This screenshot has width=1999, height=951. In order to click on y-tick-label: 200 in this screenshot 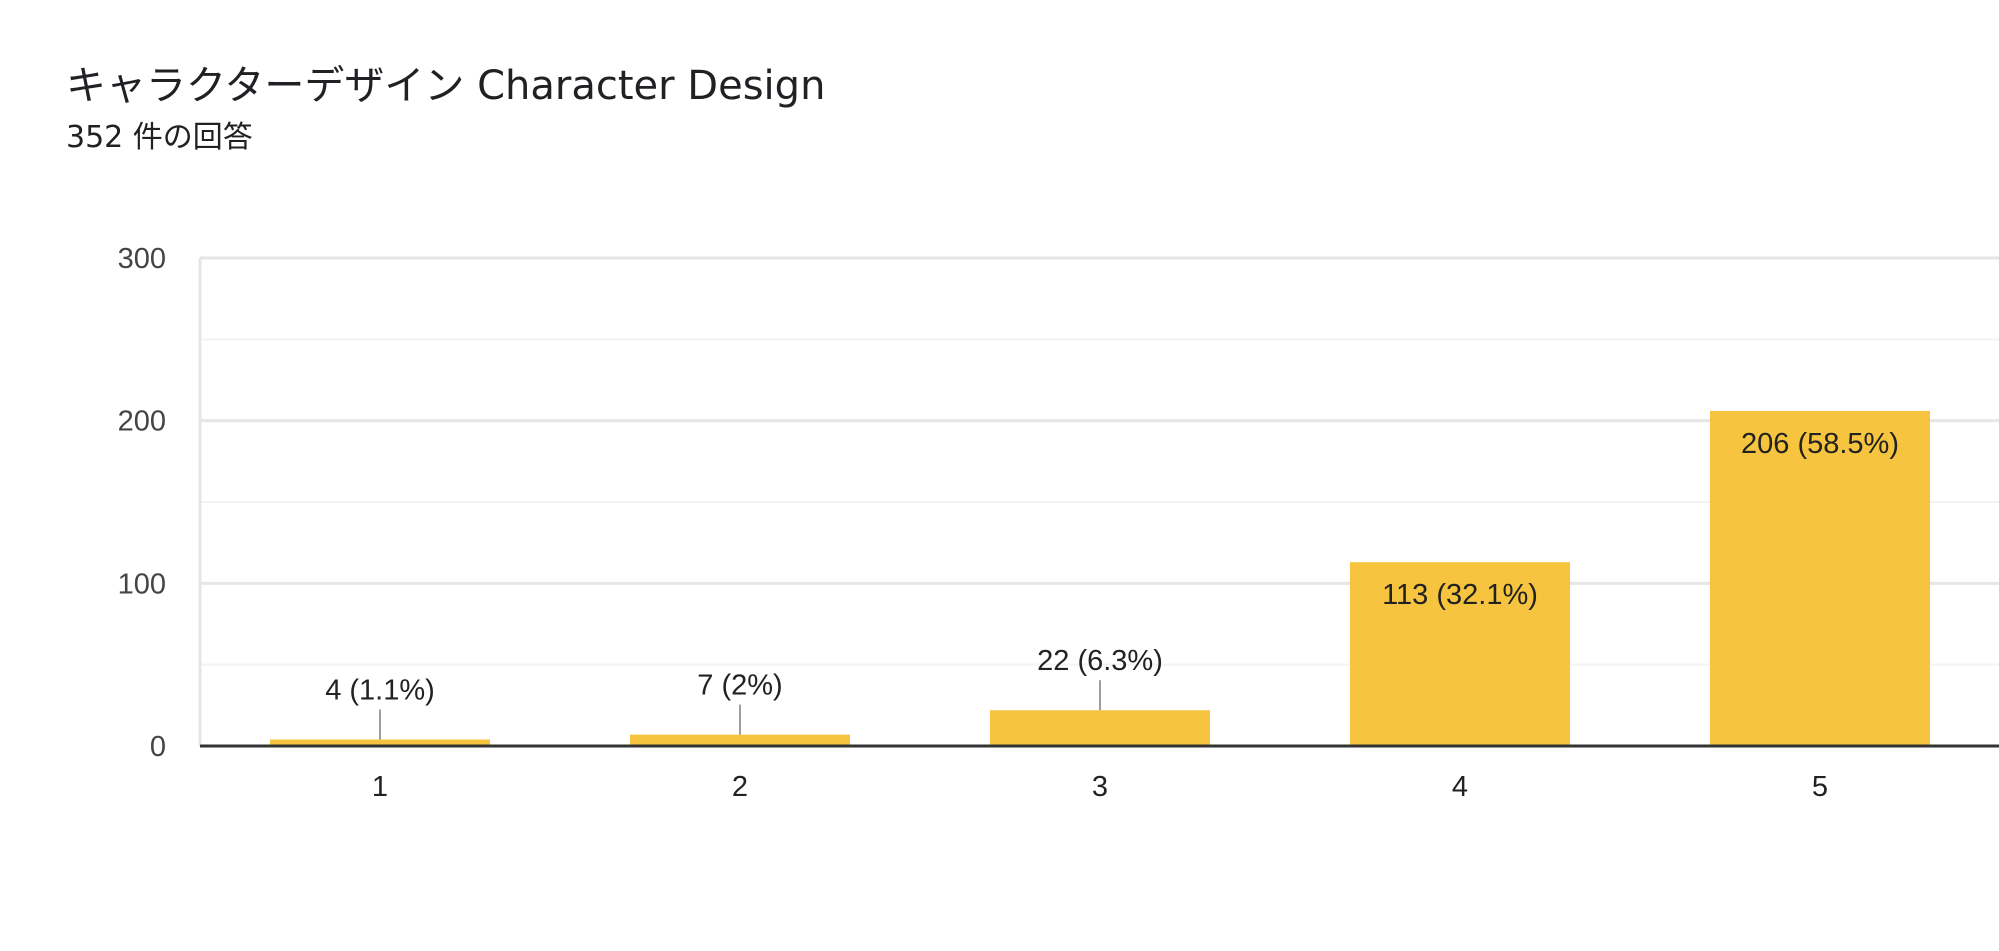, I will do `click(142, 422)`.